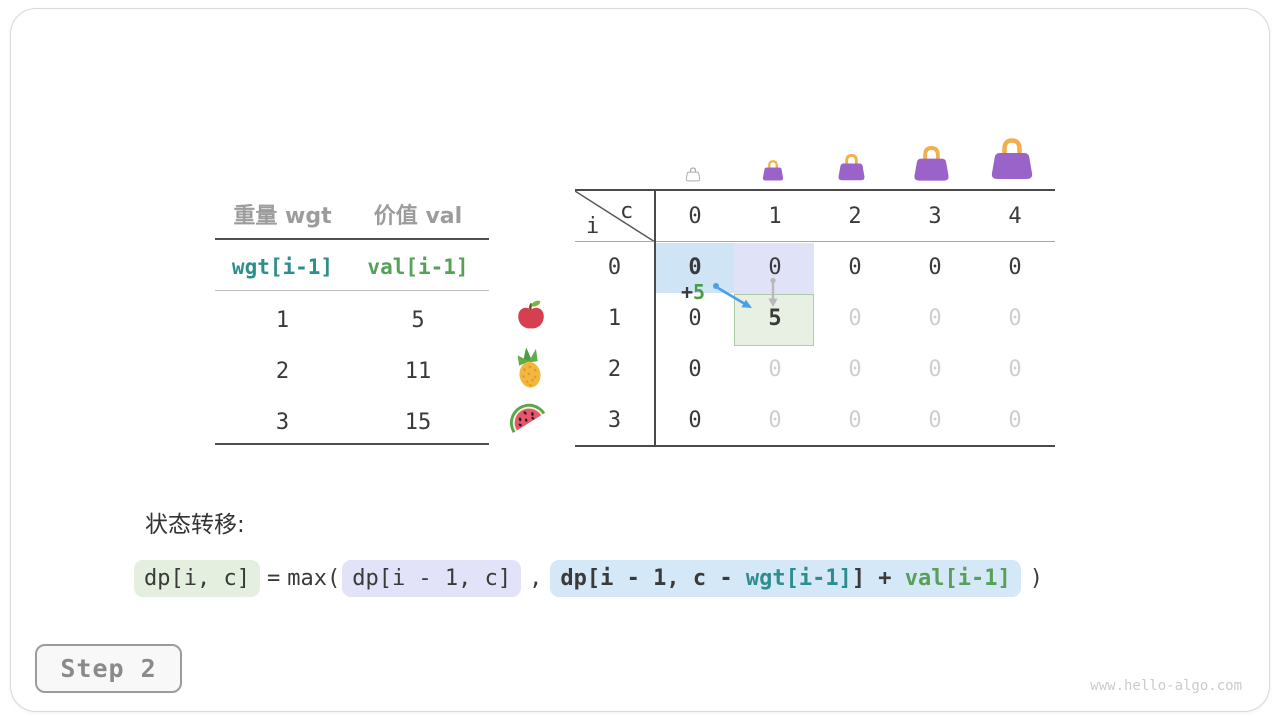  What do you see at coordinates (615, 216) in the screenshot?
I see `dp-table-diagonal` at bounding box center [615, 216].